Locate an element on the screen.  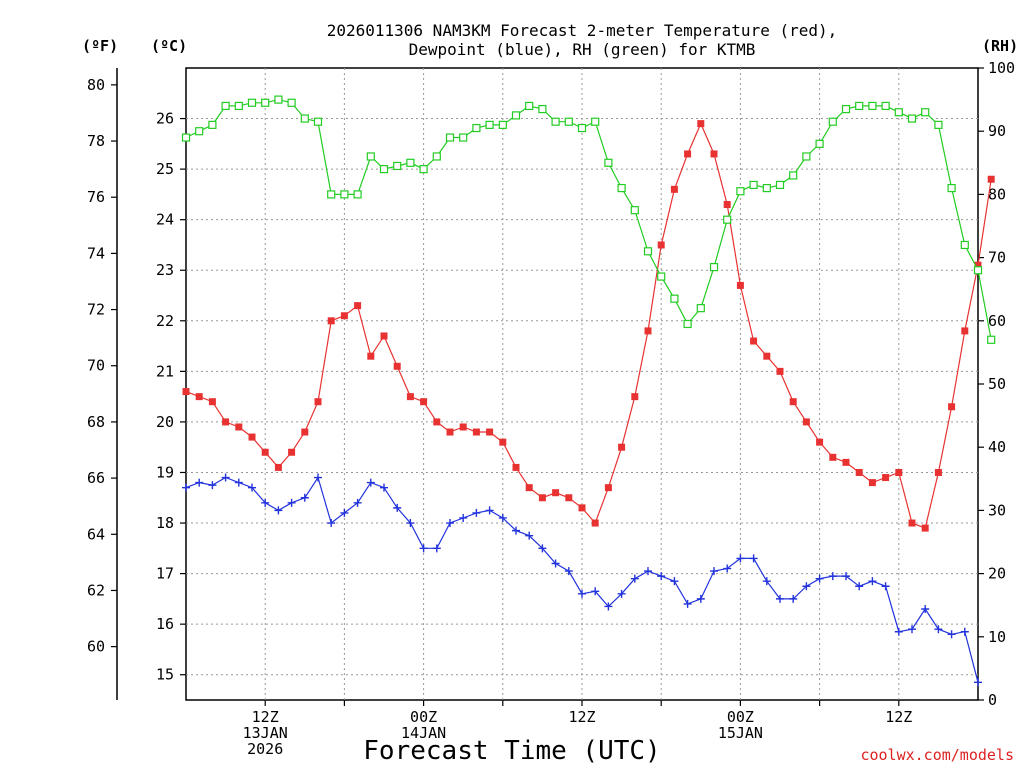
fahrenheit-tick-label: 72 is located at coordinates (96, 310).